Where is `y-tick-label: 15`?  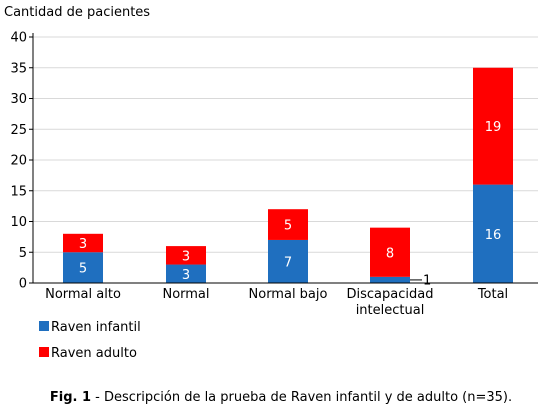
y-tick-label: 15 is located at coordinates (18, 191).